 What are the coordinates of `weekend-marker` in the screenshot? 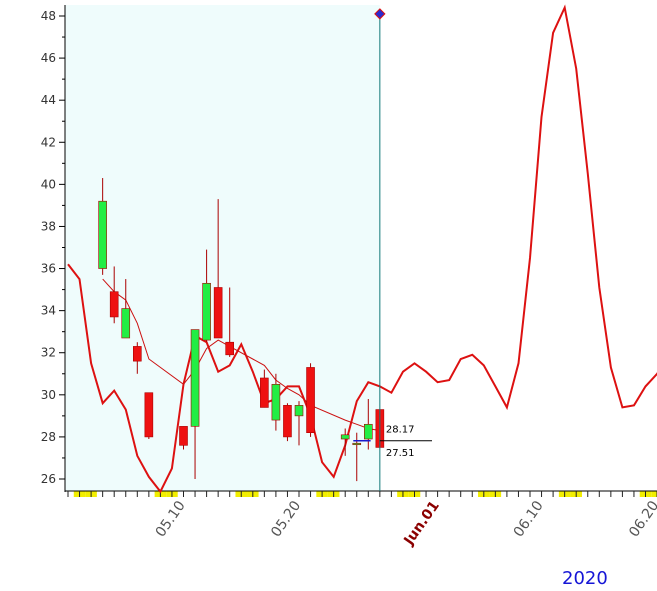 It's located at (654, 494).